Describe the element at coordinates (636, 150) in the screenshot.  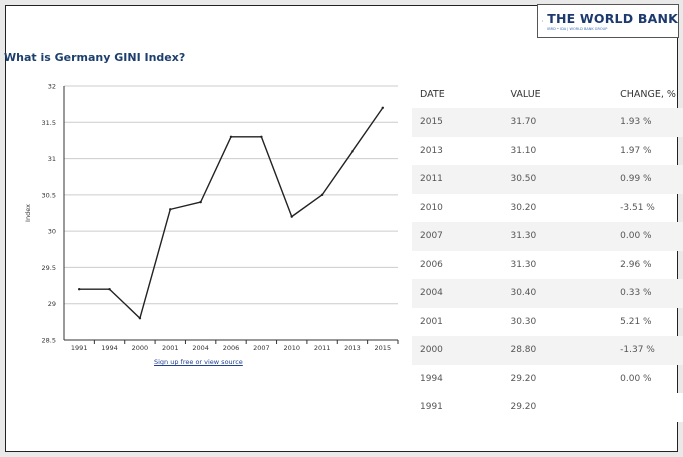
I see `cell-change: 1.97 %` at that location.